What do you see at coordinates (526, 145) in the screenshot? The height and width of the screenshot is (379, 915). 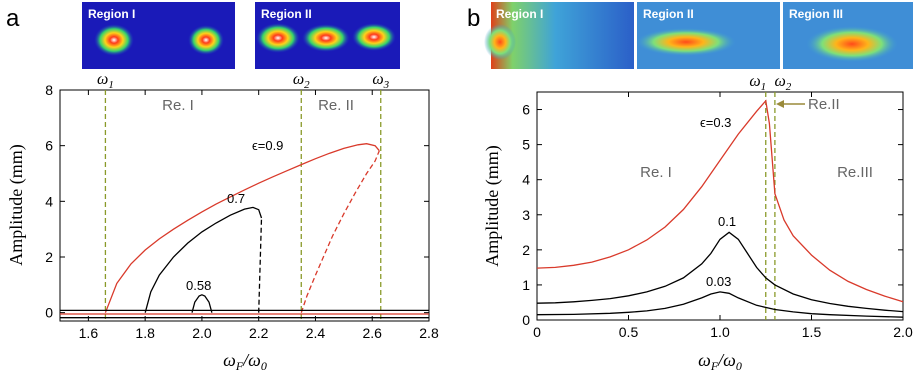 I see `y-tick-label: 5` at bounding box center [526, 145].